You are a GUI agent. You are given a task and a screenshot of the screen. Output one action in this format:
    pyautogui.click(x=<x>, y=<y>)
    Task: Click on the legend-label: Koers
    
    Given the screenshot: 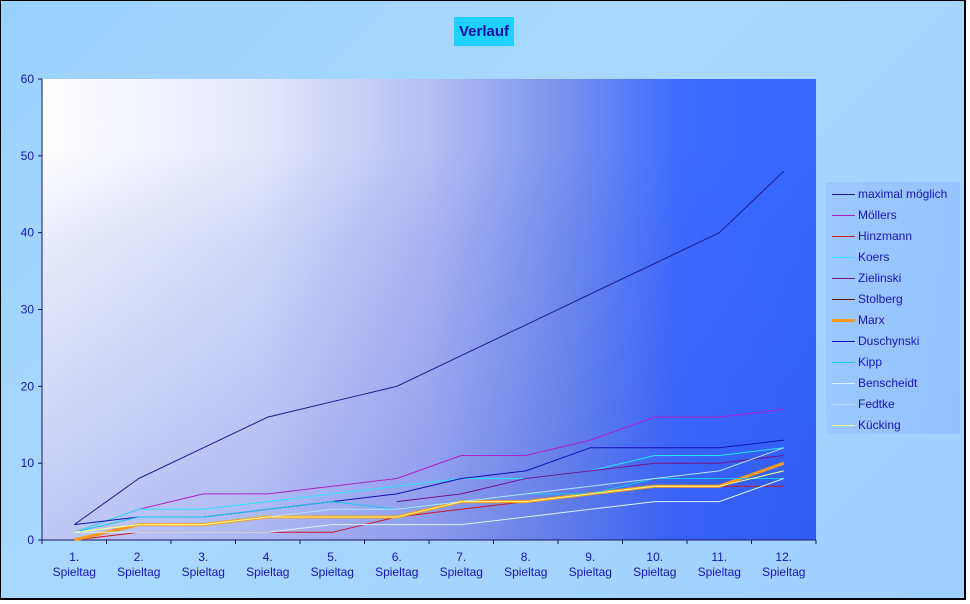 What is the action you would take?
    pyautogui.click(x=874, y=257)
    